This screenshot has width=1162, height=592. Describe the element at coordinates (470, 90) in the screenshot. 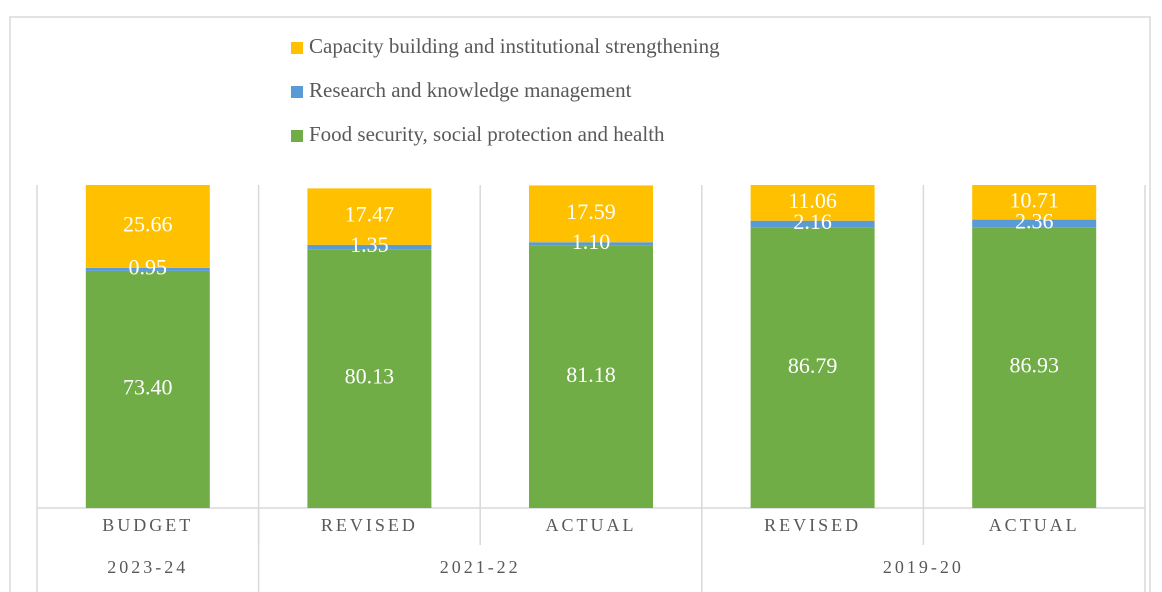

I see `legend-label: Research and knowledge management` at that location.